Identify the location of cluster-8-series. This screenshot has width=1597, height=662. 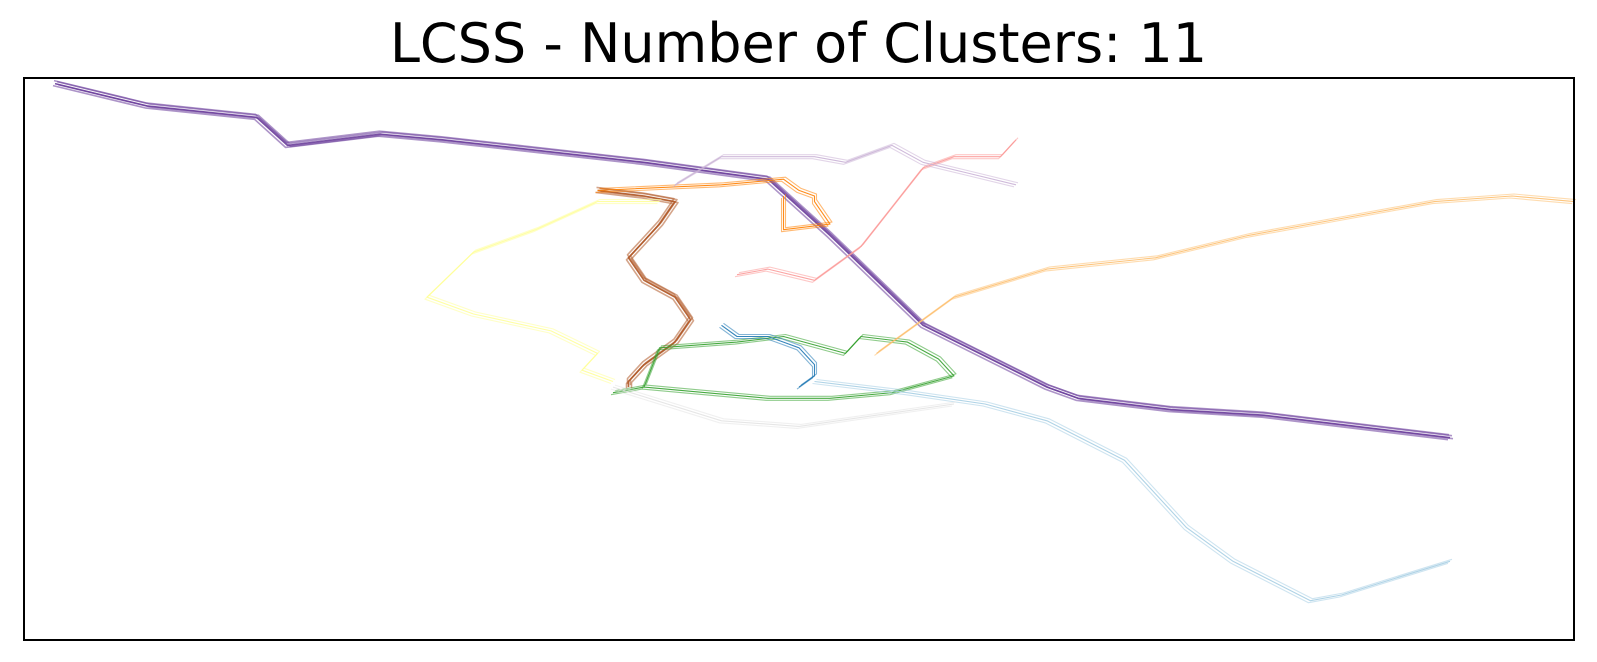
(876, 210).